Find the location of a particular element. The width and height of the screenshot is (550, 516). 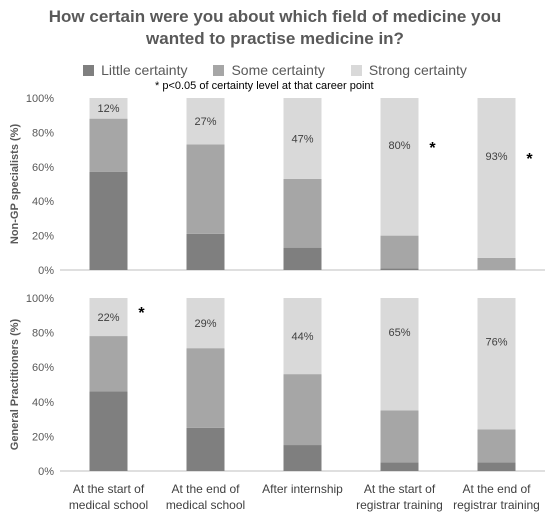

data-label: 27% is located at coordinates (205, 122).